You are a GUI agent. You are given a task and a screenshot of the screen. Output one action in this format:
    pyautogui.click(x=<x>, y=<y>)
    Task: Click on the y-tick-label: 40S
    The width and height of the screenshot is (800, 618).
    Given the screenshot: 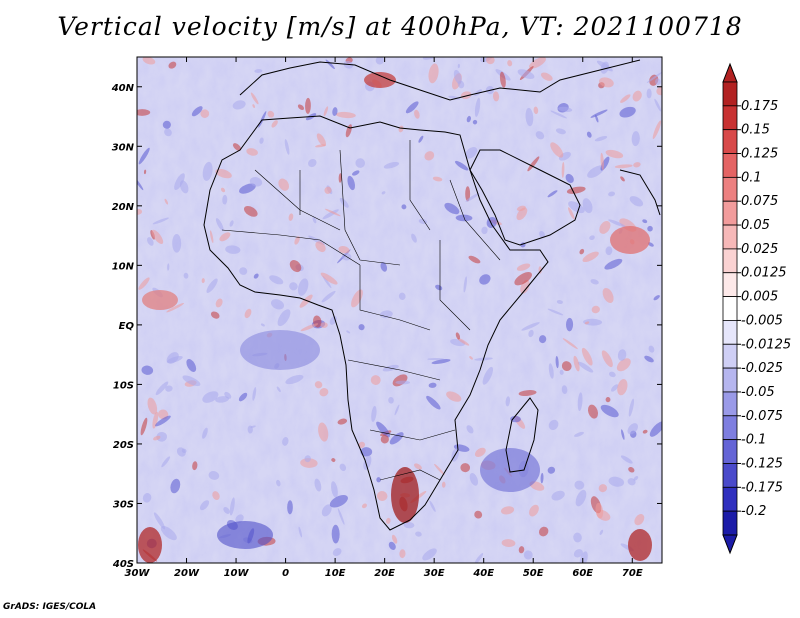 What is the action you would take?
    pyautogui.click(x=123, y=564)
    